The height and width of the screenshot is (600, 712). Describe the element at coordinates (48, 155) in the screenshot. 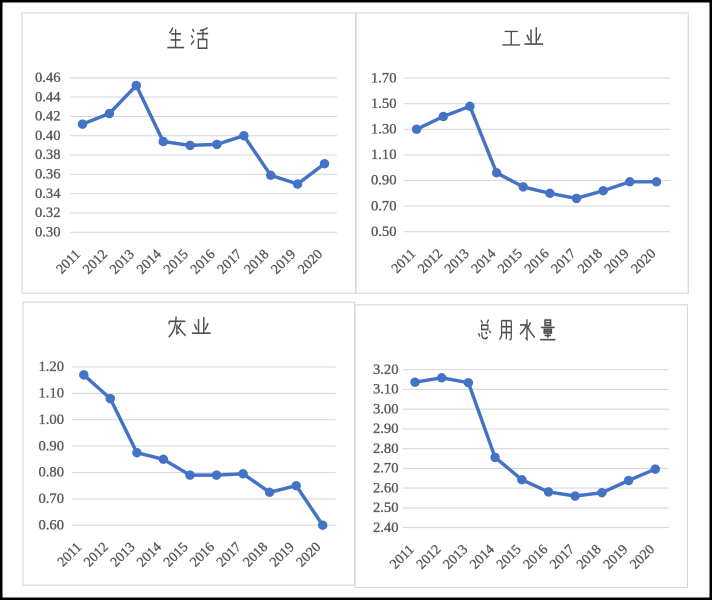

I see `svg-text: 0.38` at that location.